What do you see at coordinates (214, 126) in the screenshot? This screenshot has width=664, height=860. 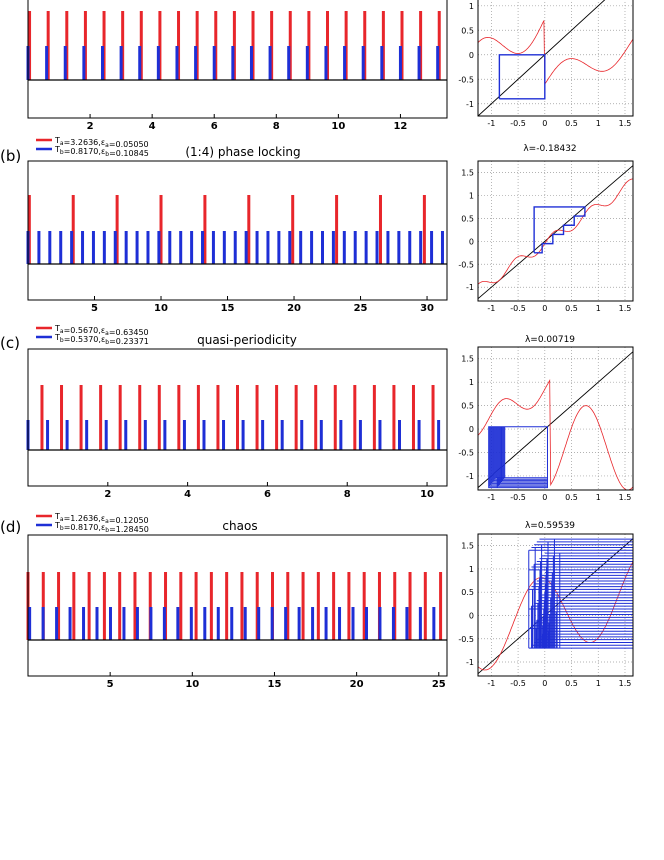 I see `x-tick-label: 6` at bounding box center [214, 126].